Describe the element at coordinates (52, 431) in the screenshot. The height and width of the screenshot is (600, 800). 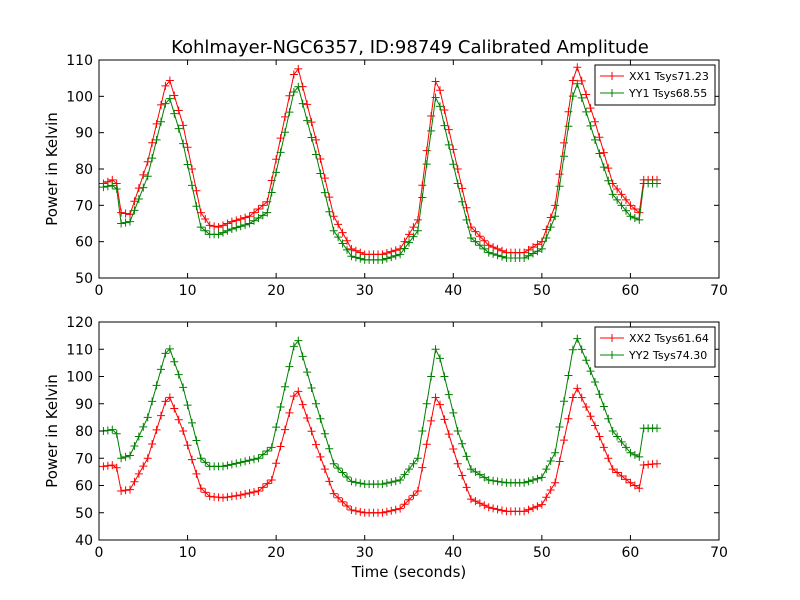
I see `y-axis-label: Power in Kelvin` at that location.